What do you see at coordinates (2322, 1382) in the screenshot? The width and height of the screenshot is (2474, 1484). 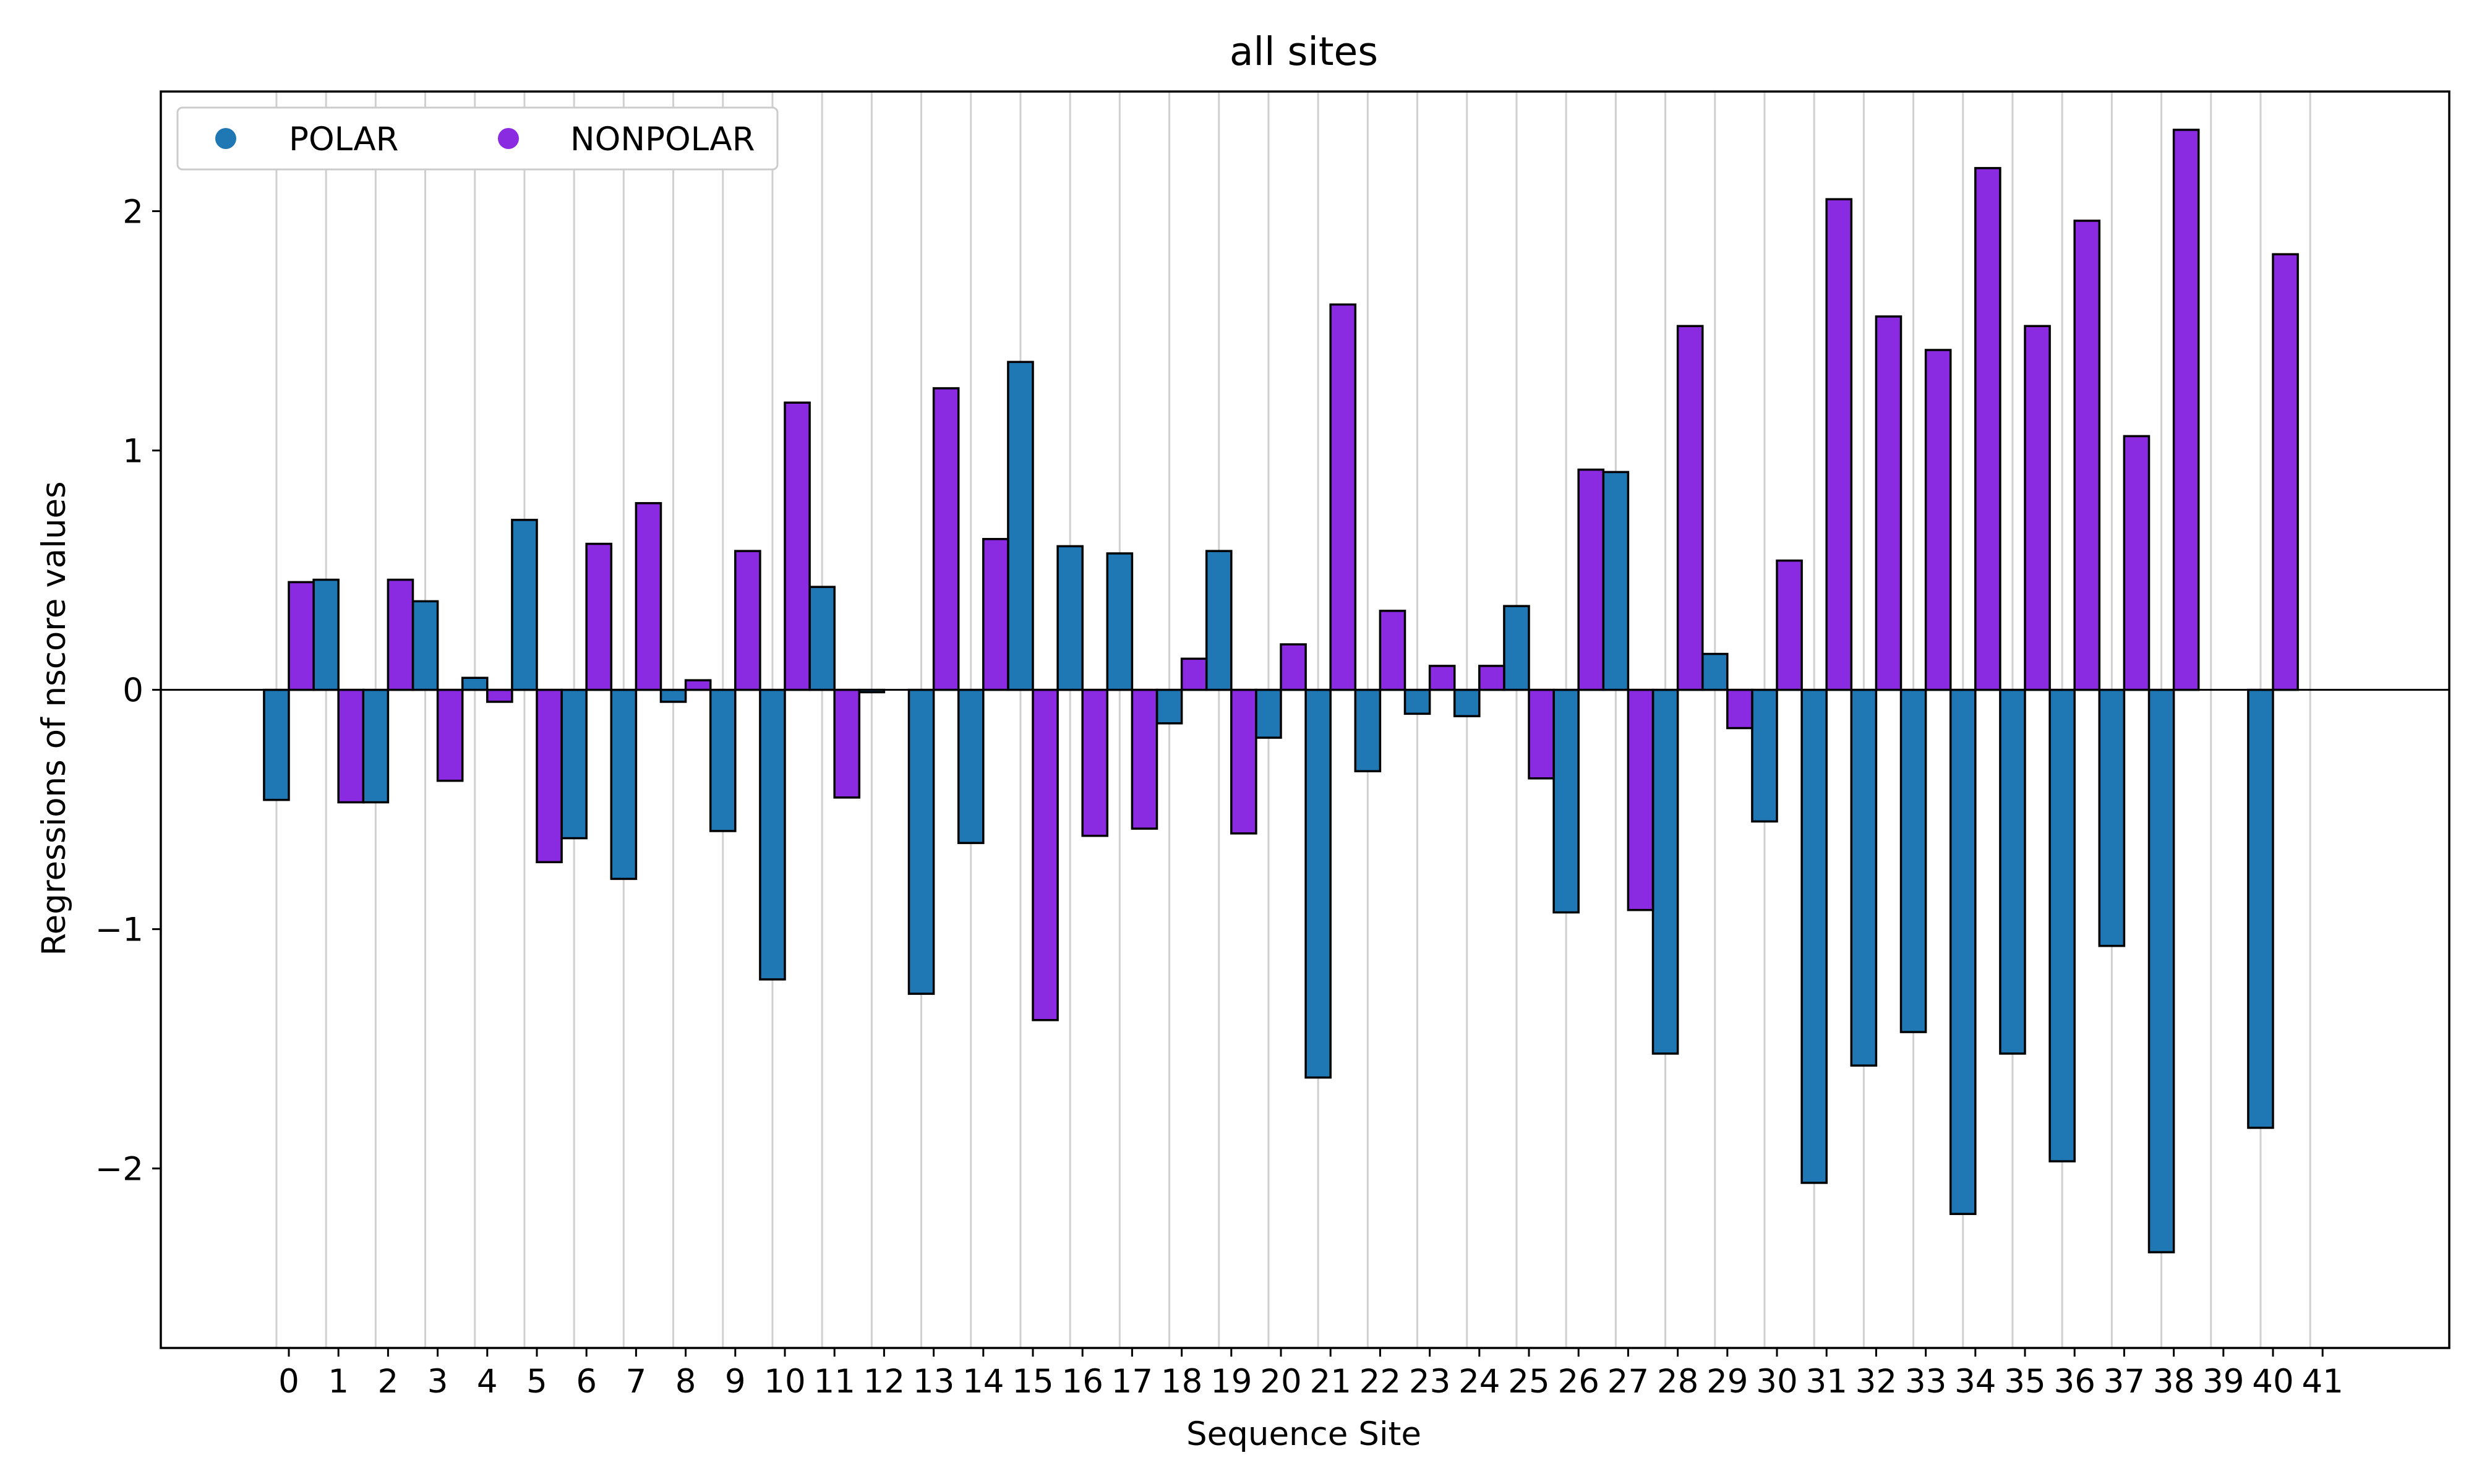 I see `x-tick-label: 41` at bounding box center [2322, 1382].